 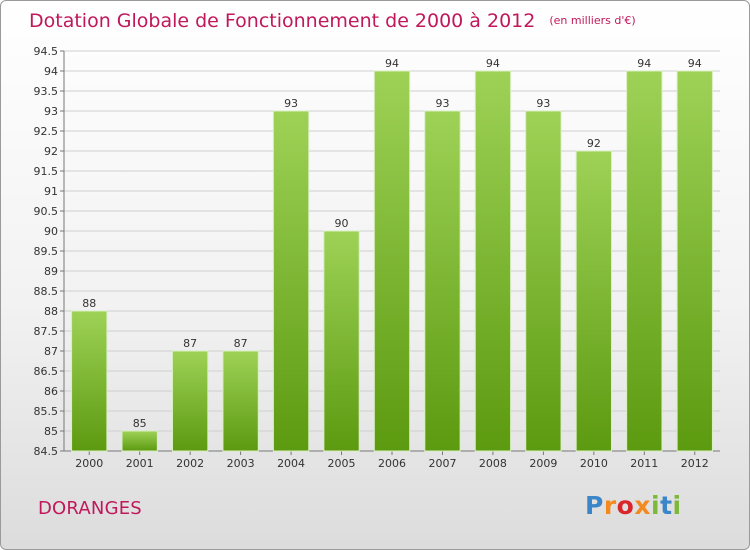 I want to click on y-tick-label: 92, so click(x=51, y=151).